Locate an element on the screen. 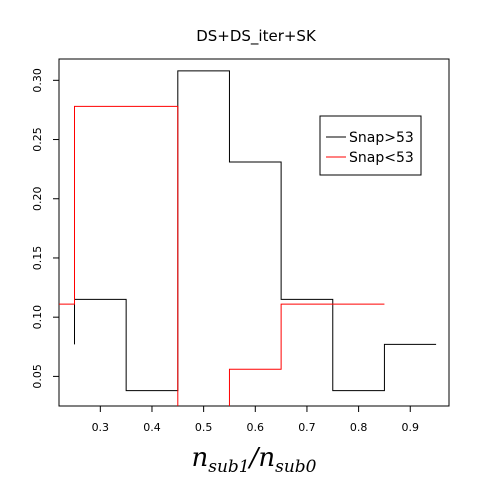  y-tick-label: 0.25 is located at coordinates (37, 139).